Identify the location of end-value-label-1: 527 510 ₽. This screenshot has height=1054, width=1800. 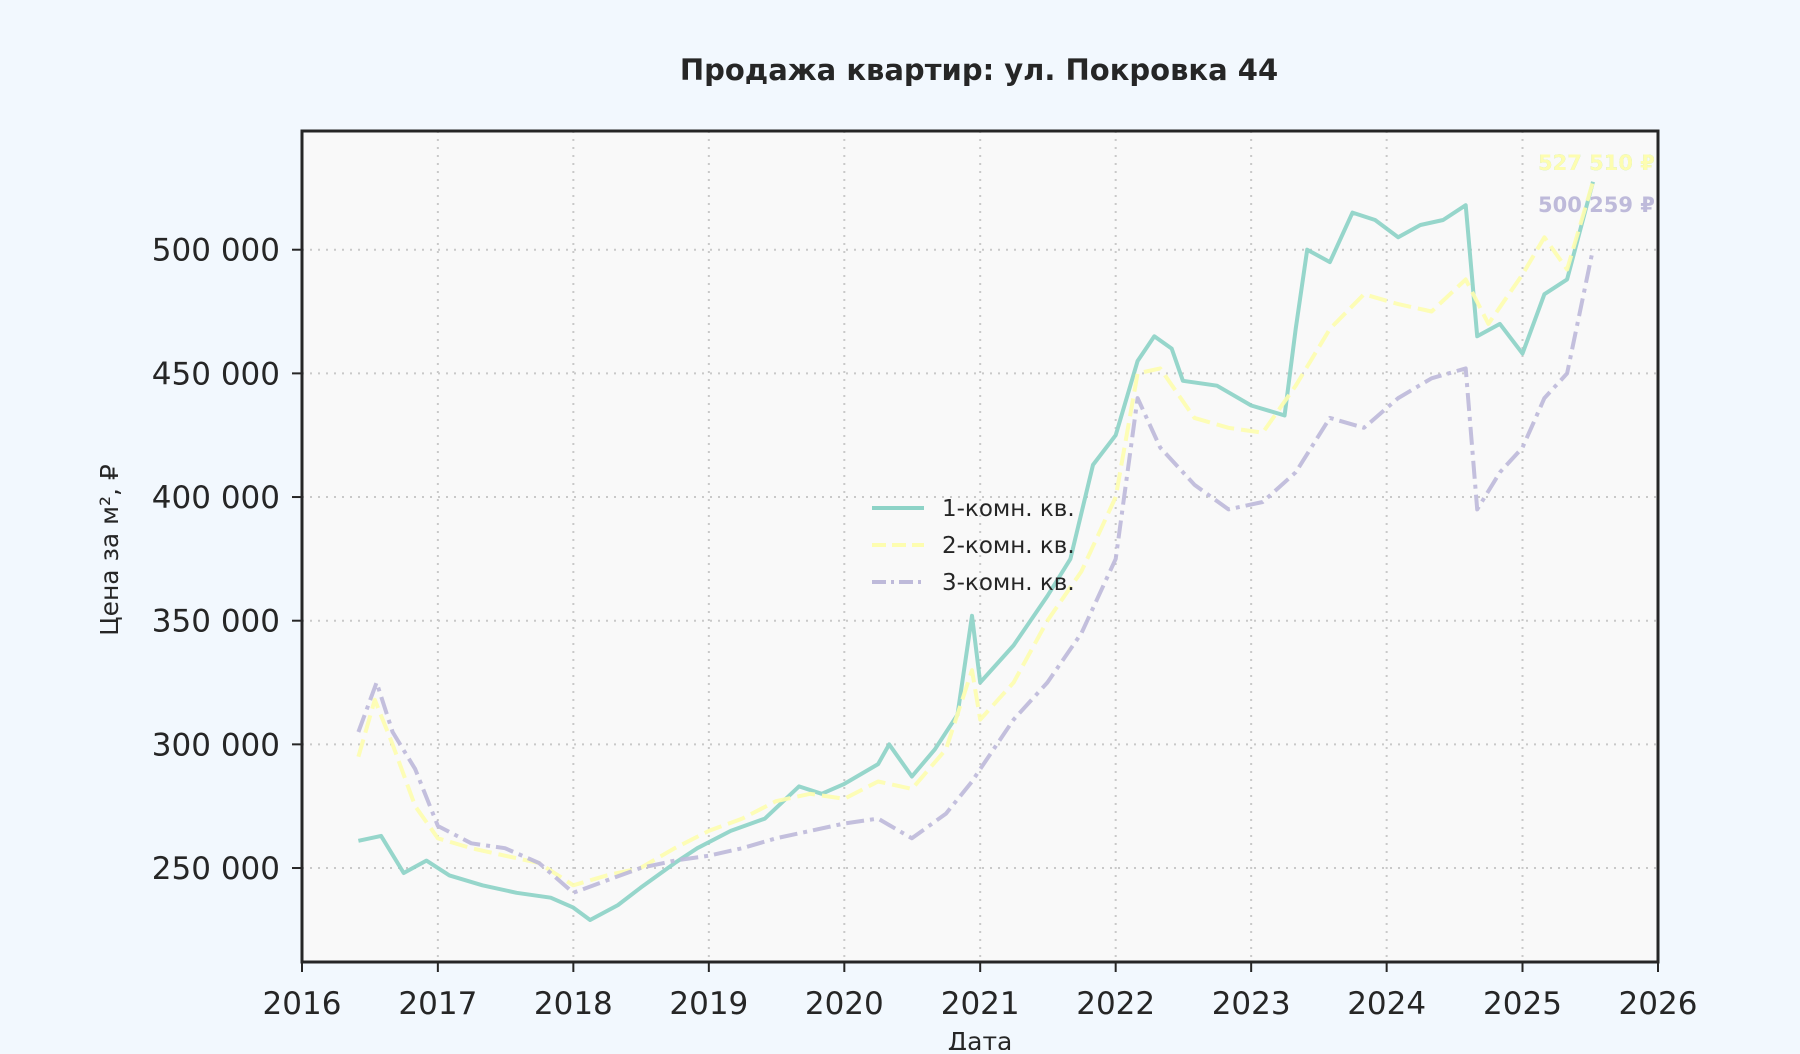
(1596, 163).